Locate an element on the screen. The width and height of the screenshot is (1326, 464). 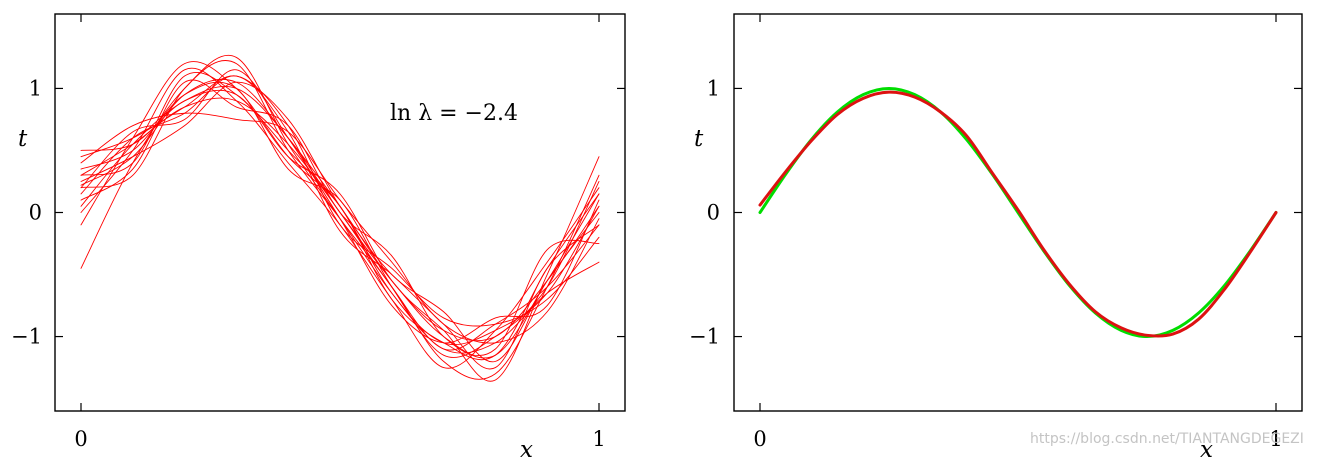
left-x-axis-label: x is located at coordinates (526, 450).